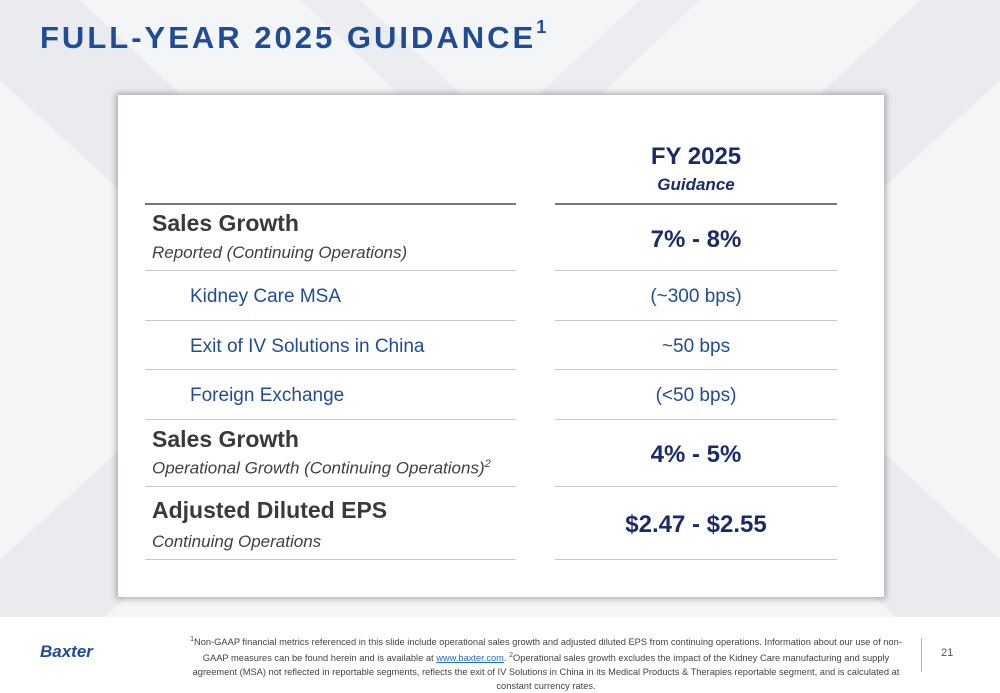 This screenshot has height=693, width=1000. What do you see at coordinates (696, 239) in the screenshot?
I see `row-value-sales-growth-reported: 7% - 8%` at bounding box center [696, 239].